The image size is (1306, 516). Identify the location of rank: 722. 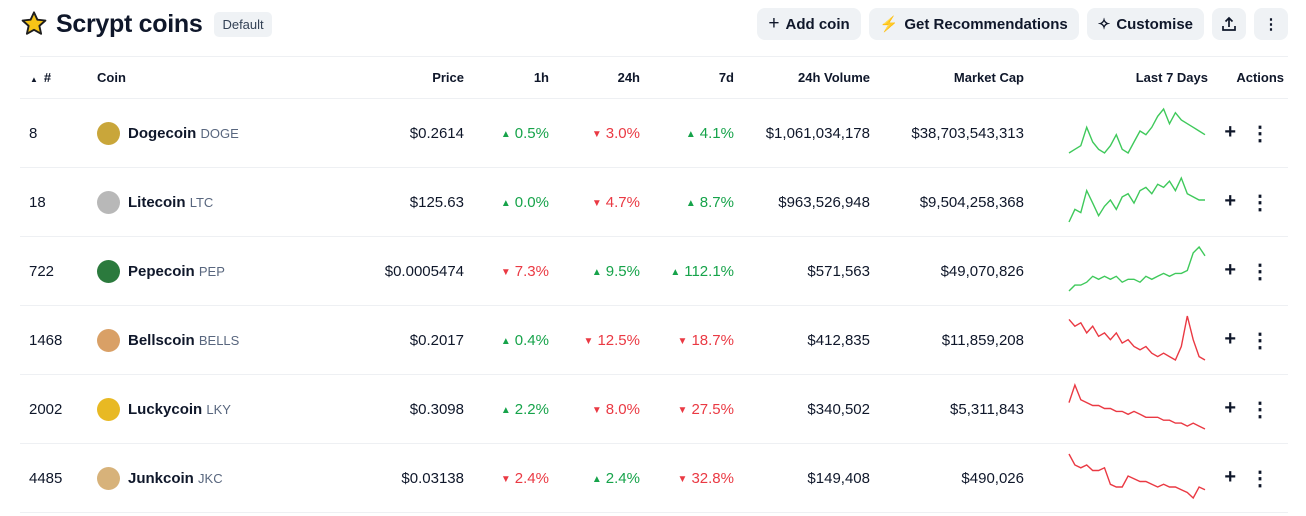
(56, 271).